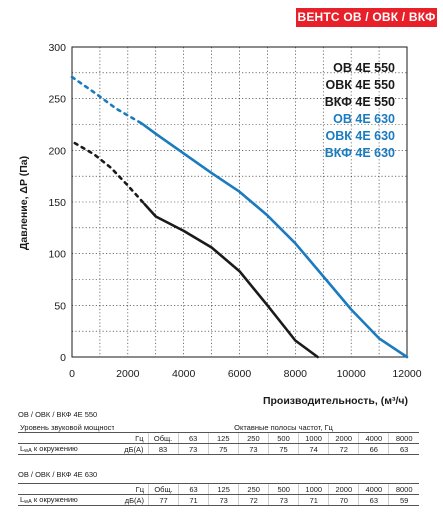  Describe the element at coordinates (63, 358) in the screenshot. I see `y-tick-label: 0` at that location.